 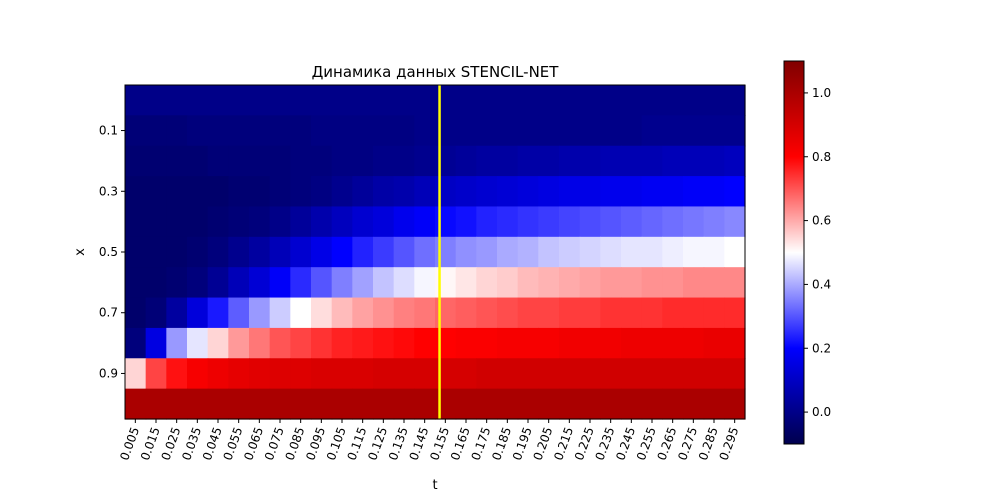 I want to click on y-tick-label: 0.9, so click(x=108, y=373).